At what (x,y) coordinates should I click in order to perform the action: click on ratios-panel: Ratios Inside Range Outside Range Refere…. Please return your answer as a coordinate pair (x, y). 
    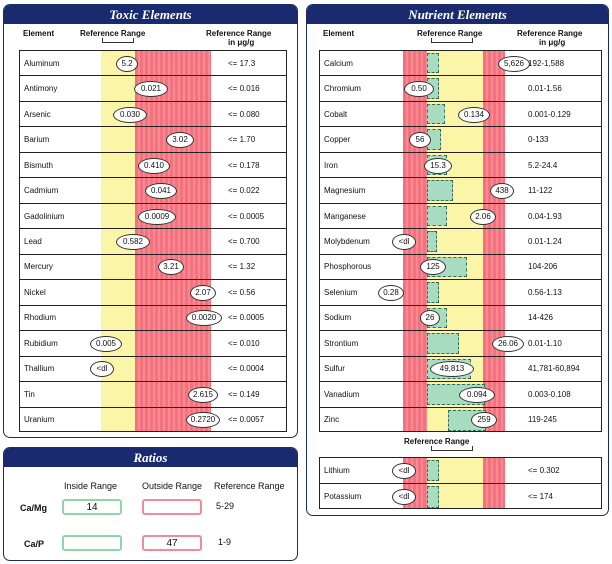
    Looking at the image, I should click on (150, 504).